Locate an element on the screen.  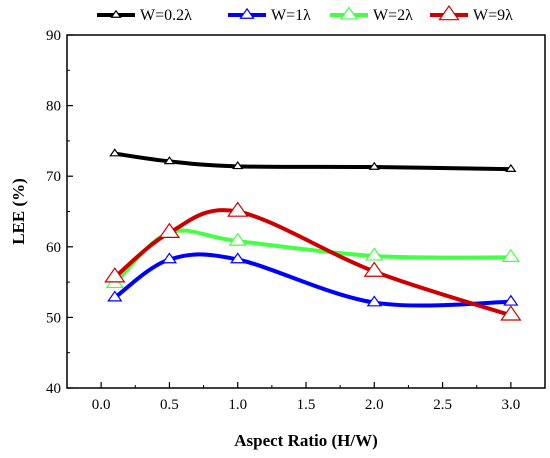
y-axis-title: LEE (%) is located at coordinates (18, 211).